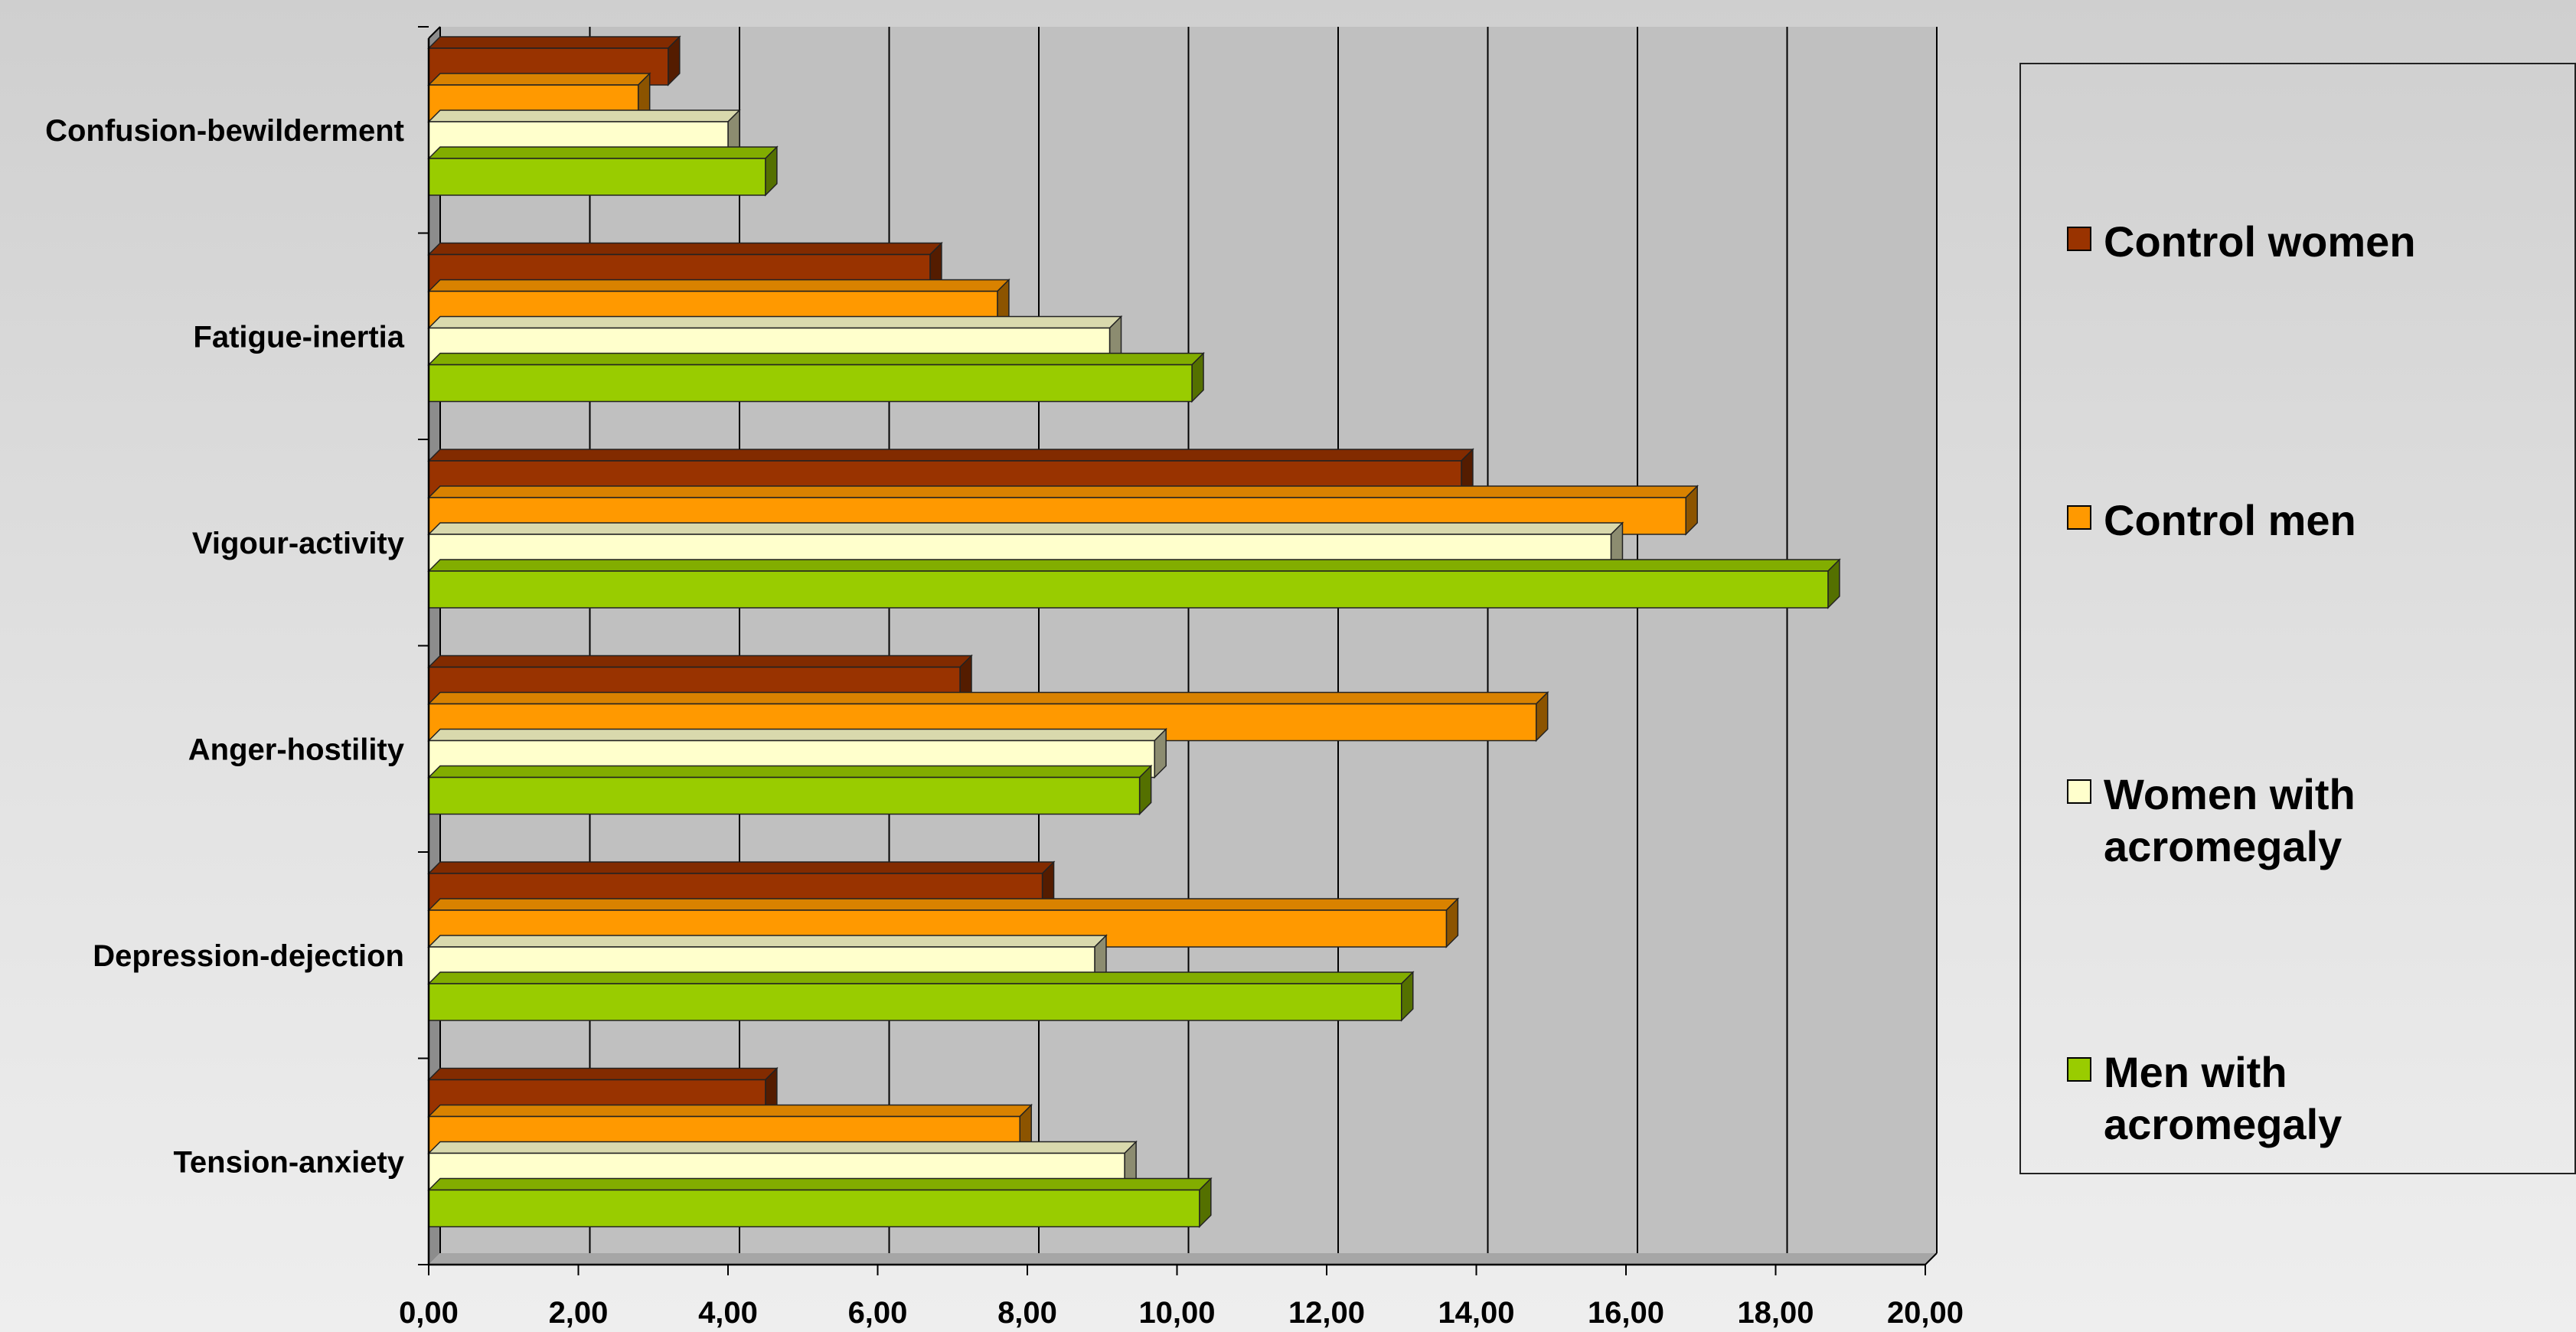 This screenshot has width=2576, height=1332. Describe the element at coordinates (1925, 1313) in the screenshot. I see `x-tick-label: 20,00` at that location.